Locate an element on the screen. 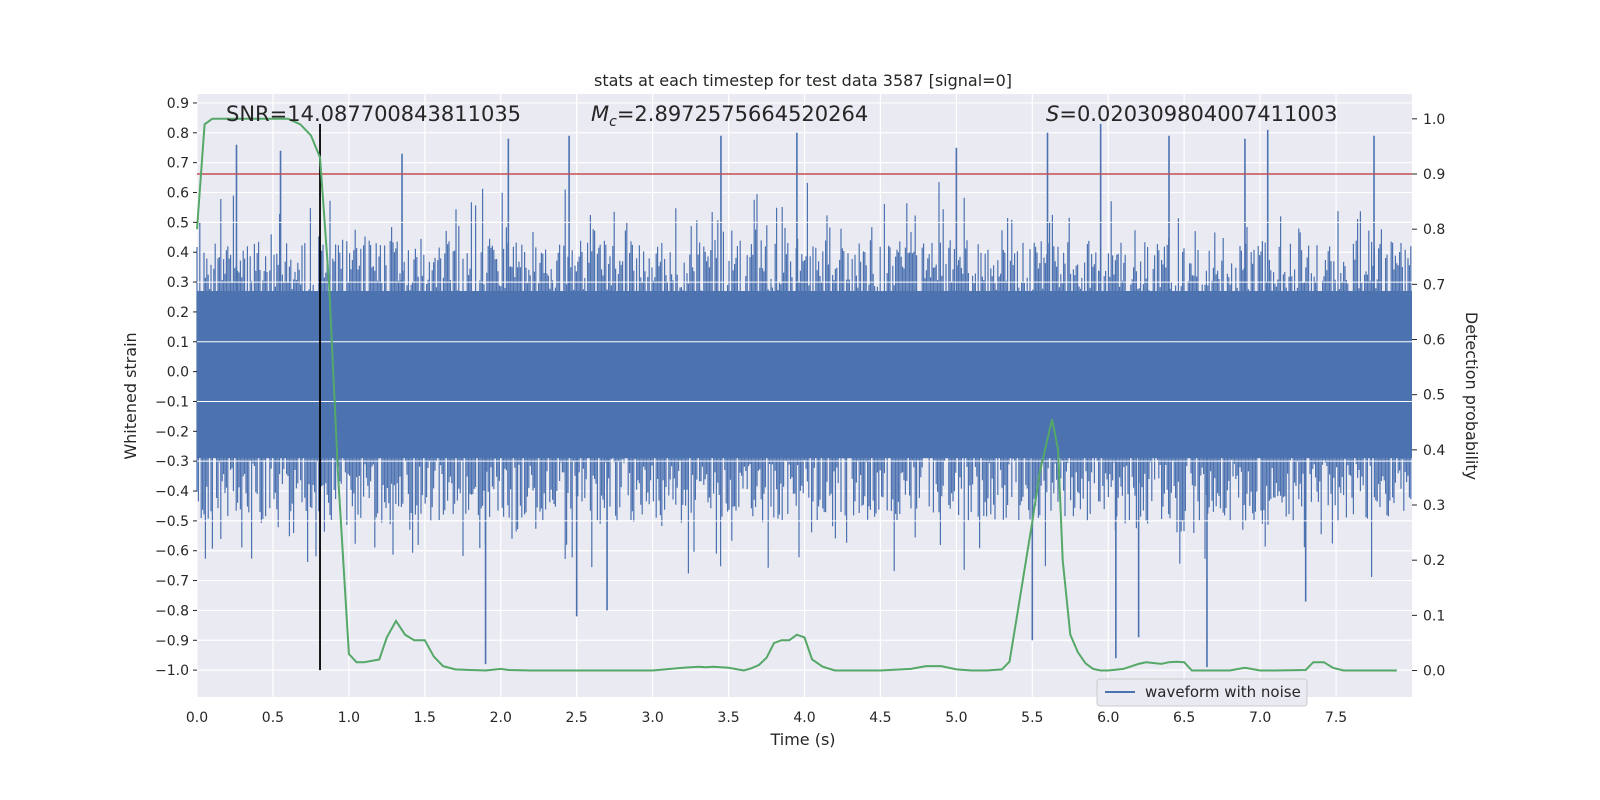 This screenshot has height=800, width=1600. y-tick-label: 0.6 is located at coordinates (178, 194).